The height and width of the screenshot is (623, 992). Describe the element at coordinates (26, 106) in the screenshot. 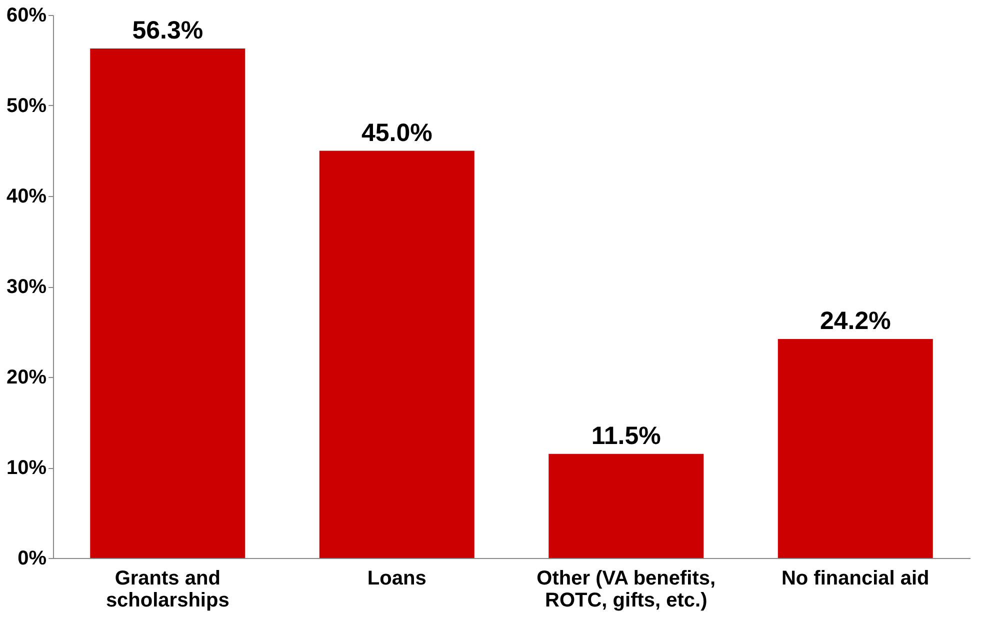

I see `y-tick-label: 50%` at that location.